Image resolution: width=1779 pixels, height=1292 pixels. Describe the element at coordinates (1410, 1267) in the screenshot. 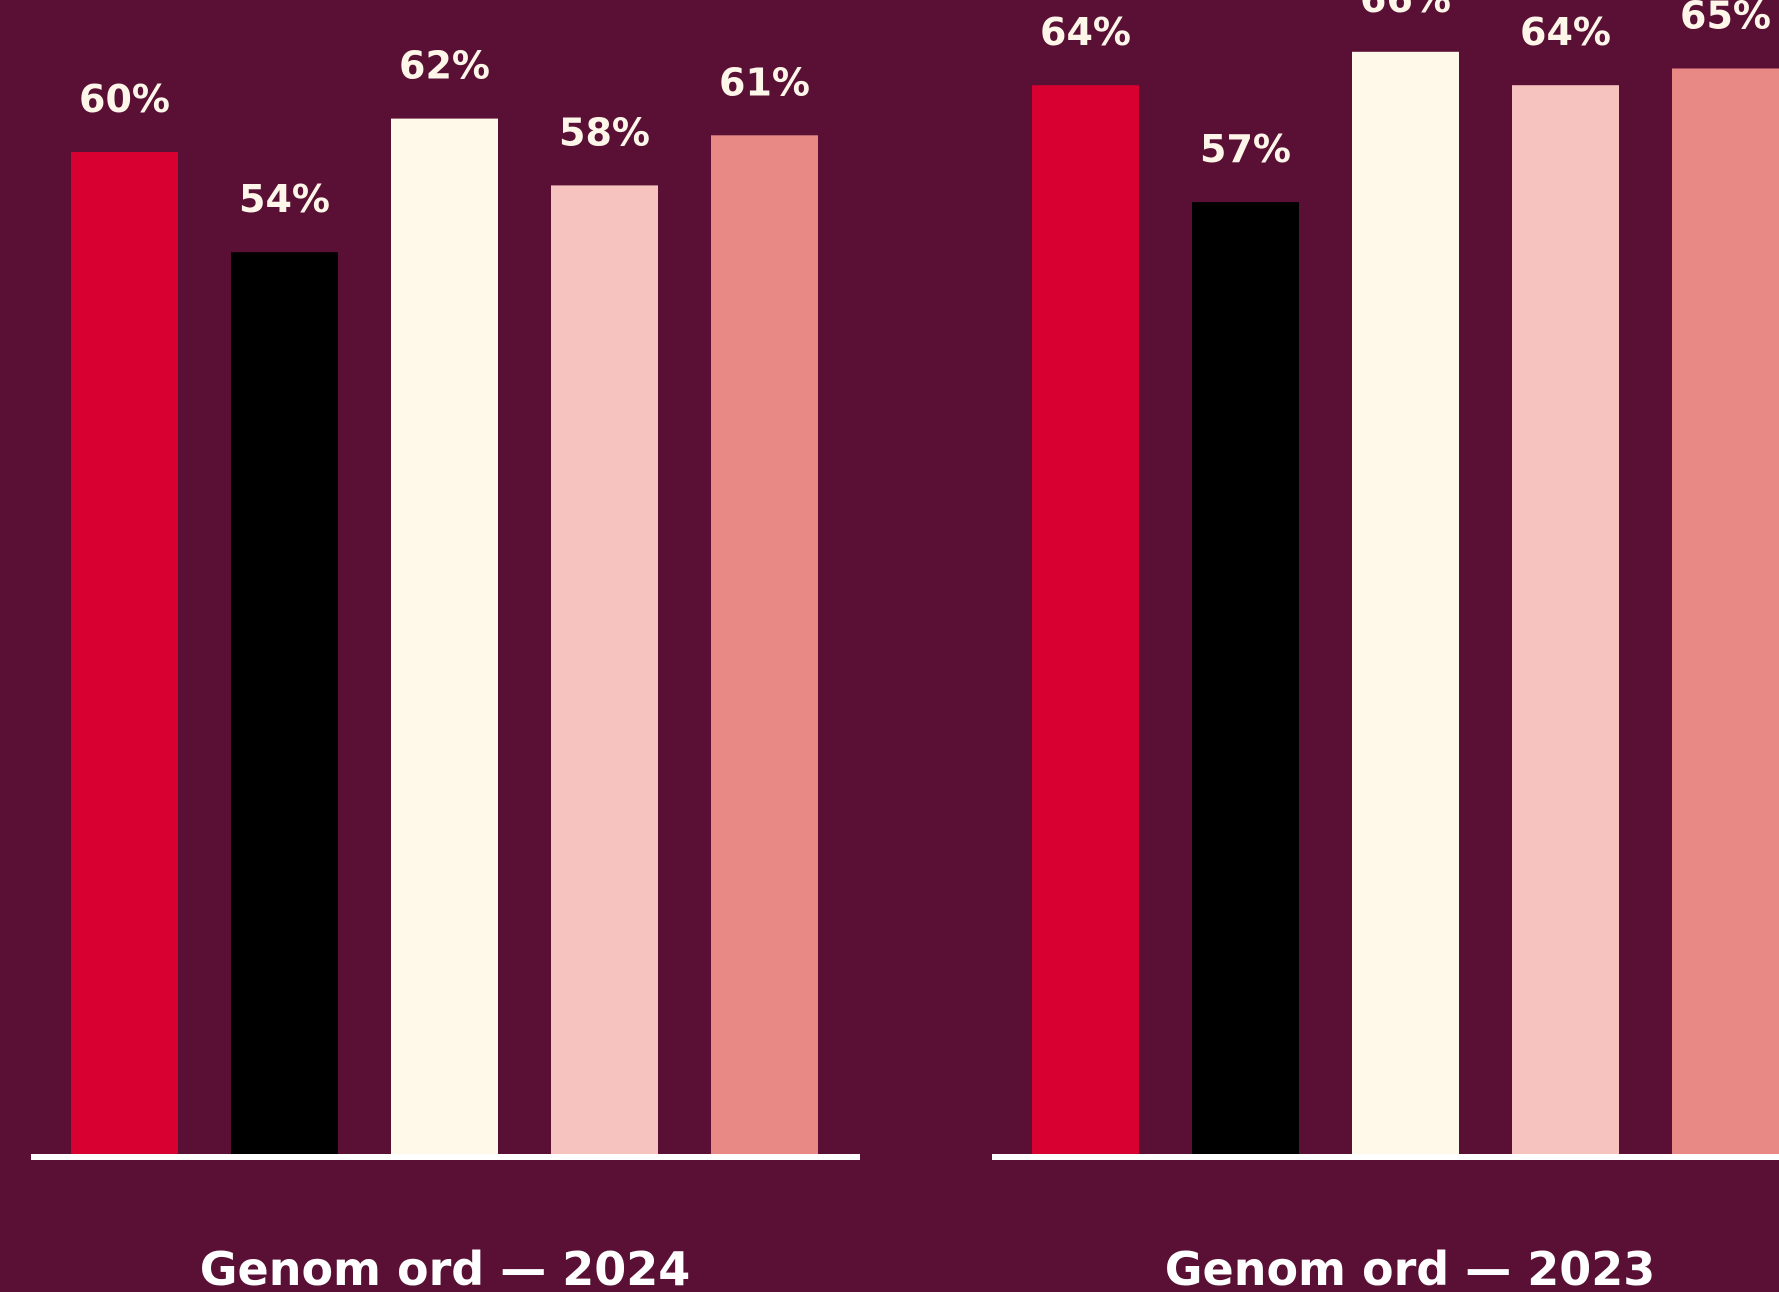

I see `chart-title: Genom ord — 2023` at that location.